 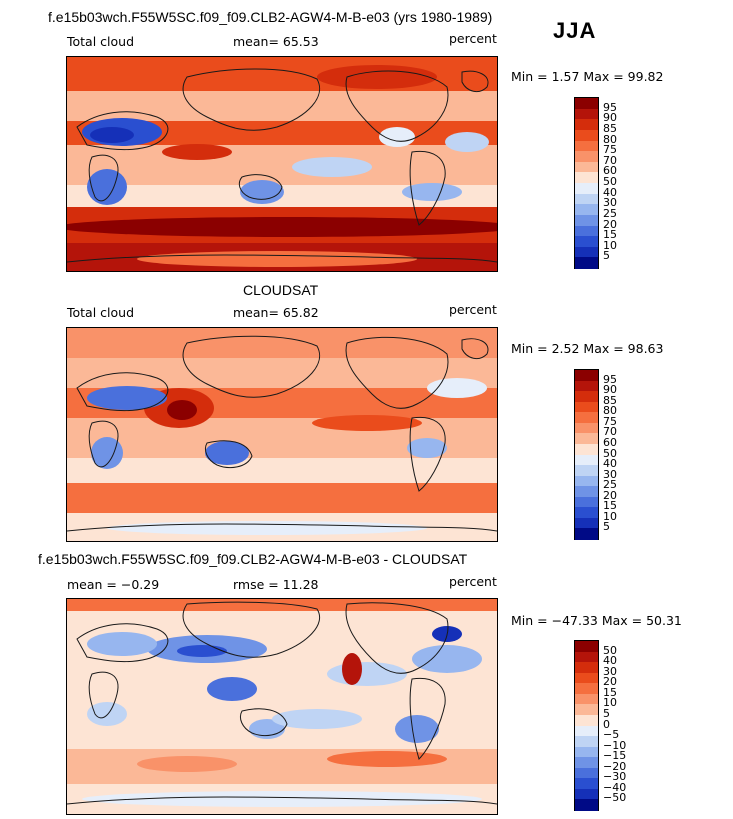 I want to click on colorbar-tick-label: −10, so click(x=615, y=745).